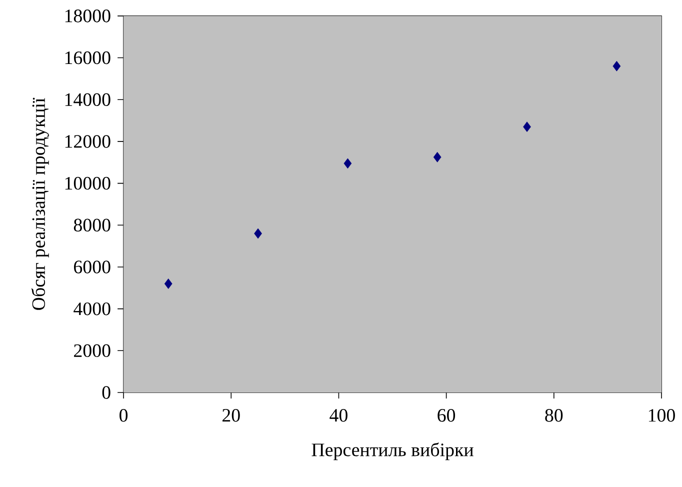 The width and height of the screenshot is (682, 487). Describe the element at coordinates (92, 350) in the screenshot. I see `y-tick-label: 2000` at that location.